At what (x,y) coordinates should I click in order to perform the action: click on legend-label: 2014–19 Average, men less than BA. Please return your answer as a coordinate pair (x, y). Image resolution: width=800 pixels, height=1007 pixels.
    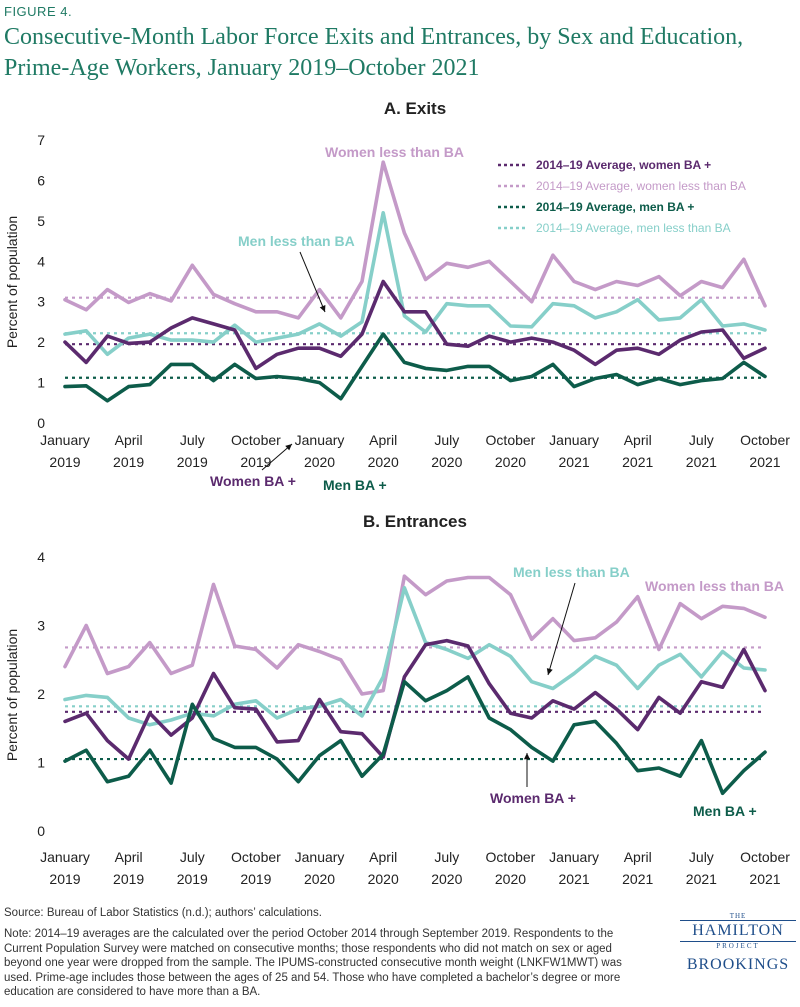
    Looking at the image, I should click on (633, 228).